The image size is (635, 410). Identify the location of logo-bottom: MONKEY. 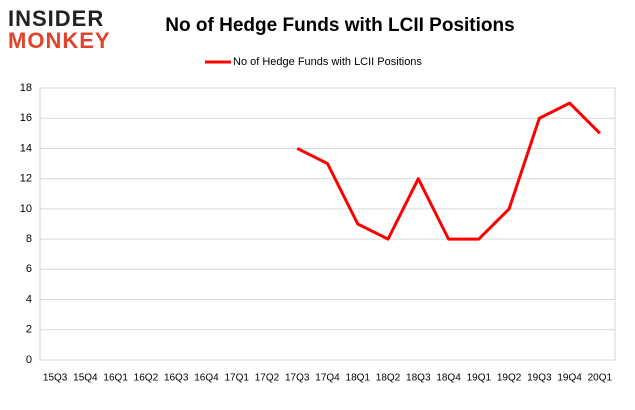
(59, 40).